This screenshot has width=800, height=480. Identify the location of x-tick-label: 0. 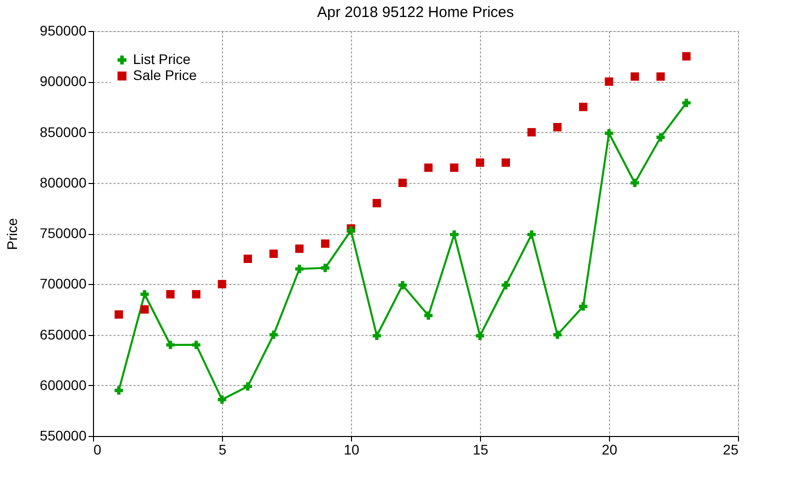
(98, 450).